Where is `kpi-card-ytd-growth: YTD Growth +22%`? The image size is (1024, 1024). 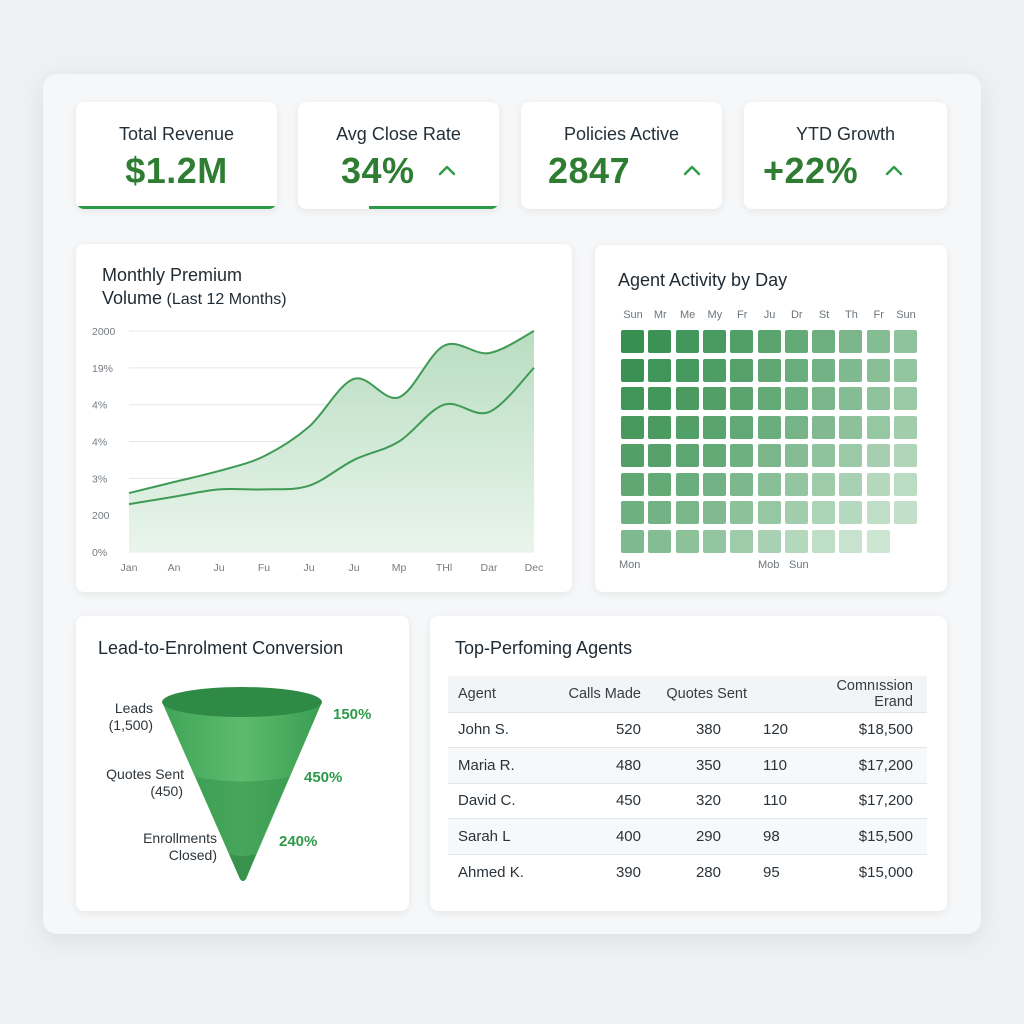 kpi-card-ytd-growth: YTD Growth +22% is located at coordinates (845, 155).